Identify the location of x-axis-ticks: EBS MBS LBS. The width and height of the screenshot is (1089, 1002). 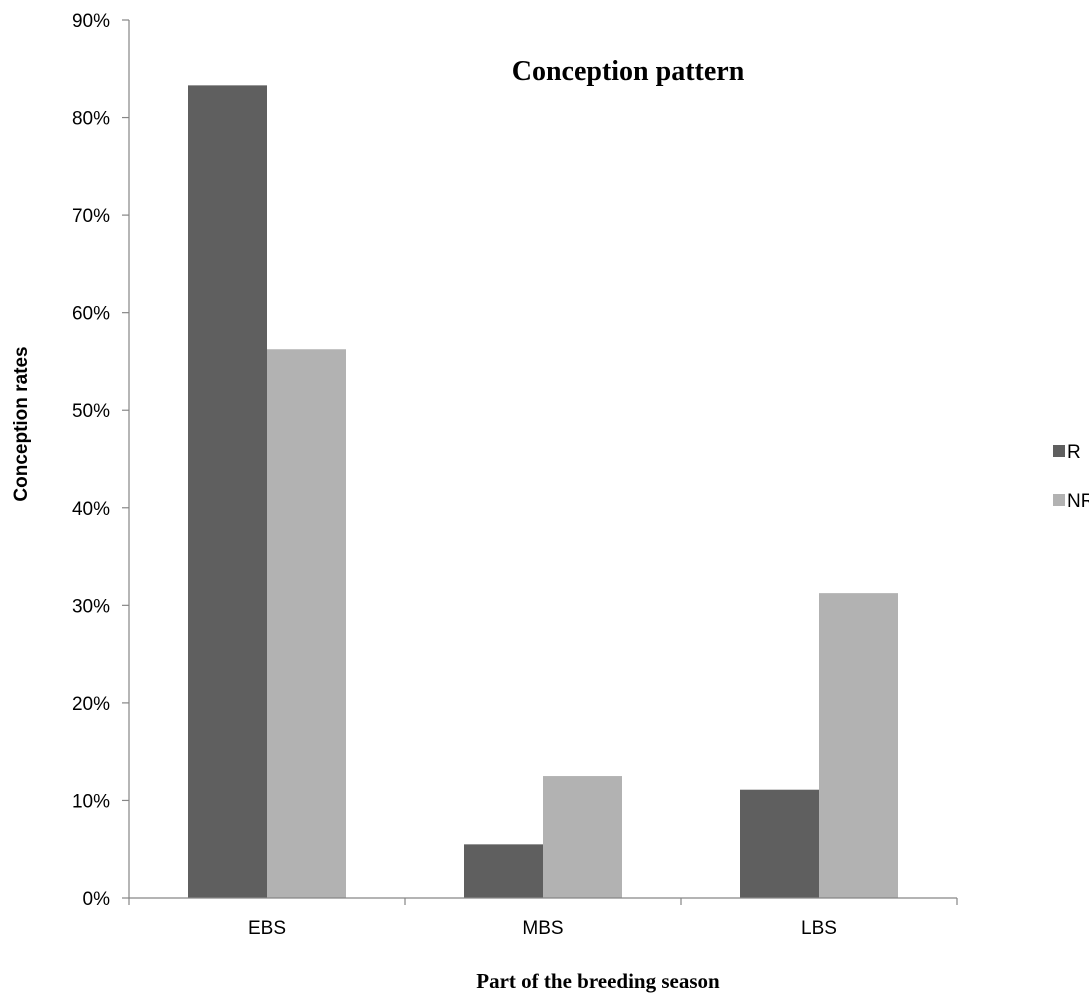
(543, 918).